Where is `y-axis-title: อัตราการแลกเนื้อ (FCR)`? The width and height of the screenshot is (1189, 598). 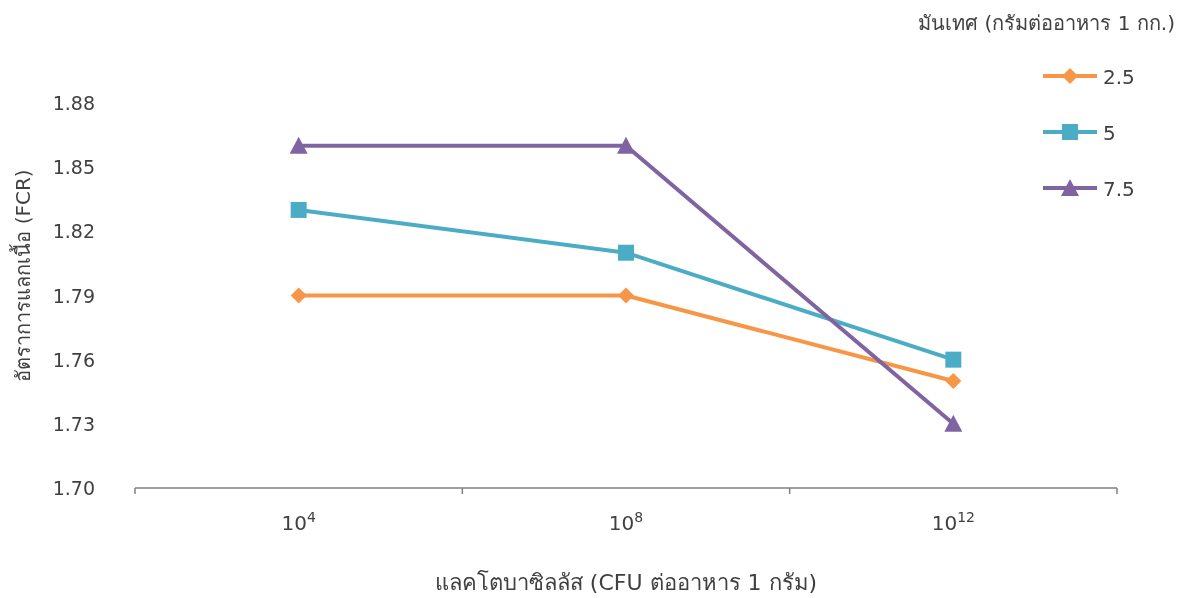 y-axis-title: อัตราการแลกเนื้อ (FCR) is located at coordinates (22, 275).